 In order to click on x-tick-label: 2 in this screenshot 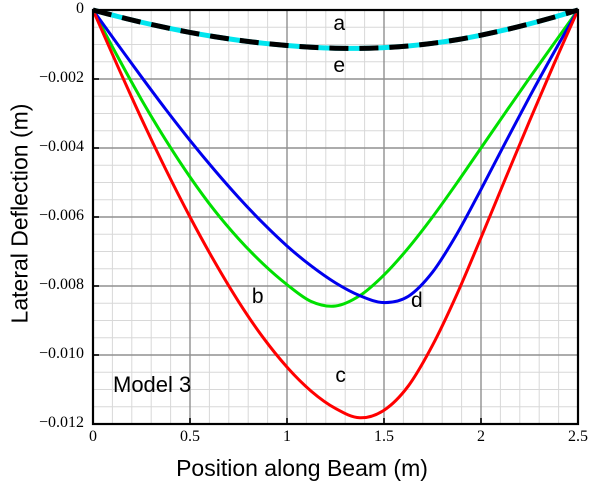, I will do `click(481, 436)`.